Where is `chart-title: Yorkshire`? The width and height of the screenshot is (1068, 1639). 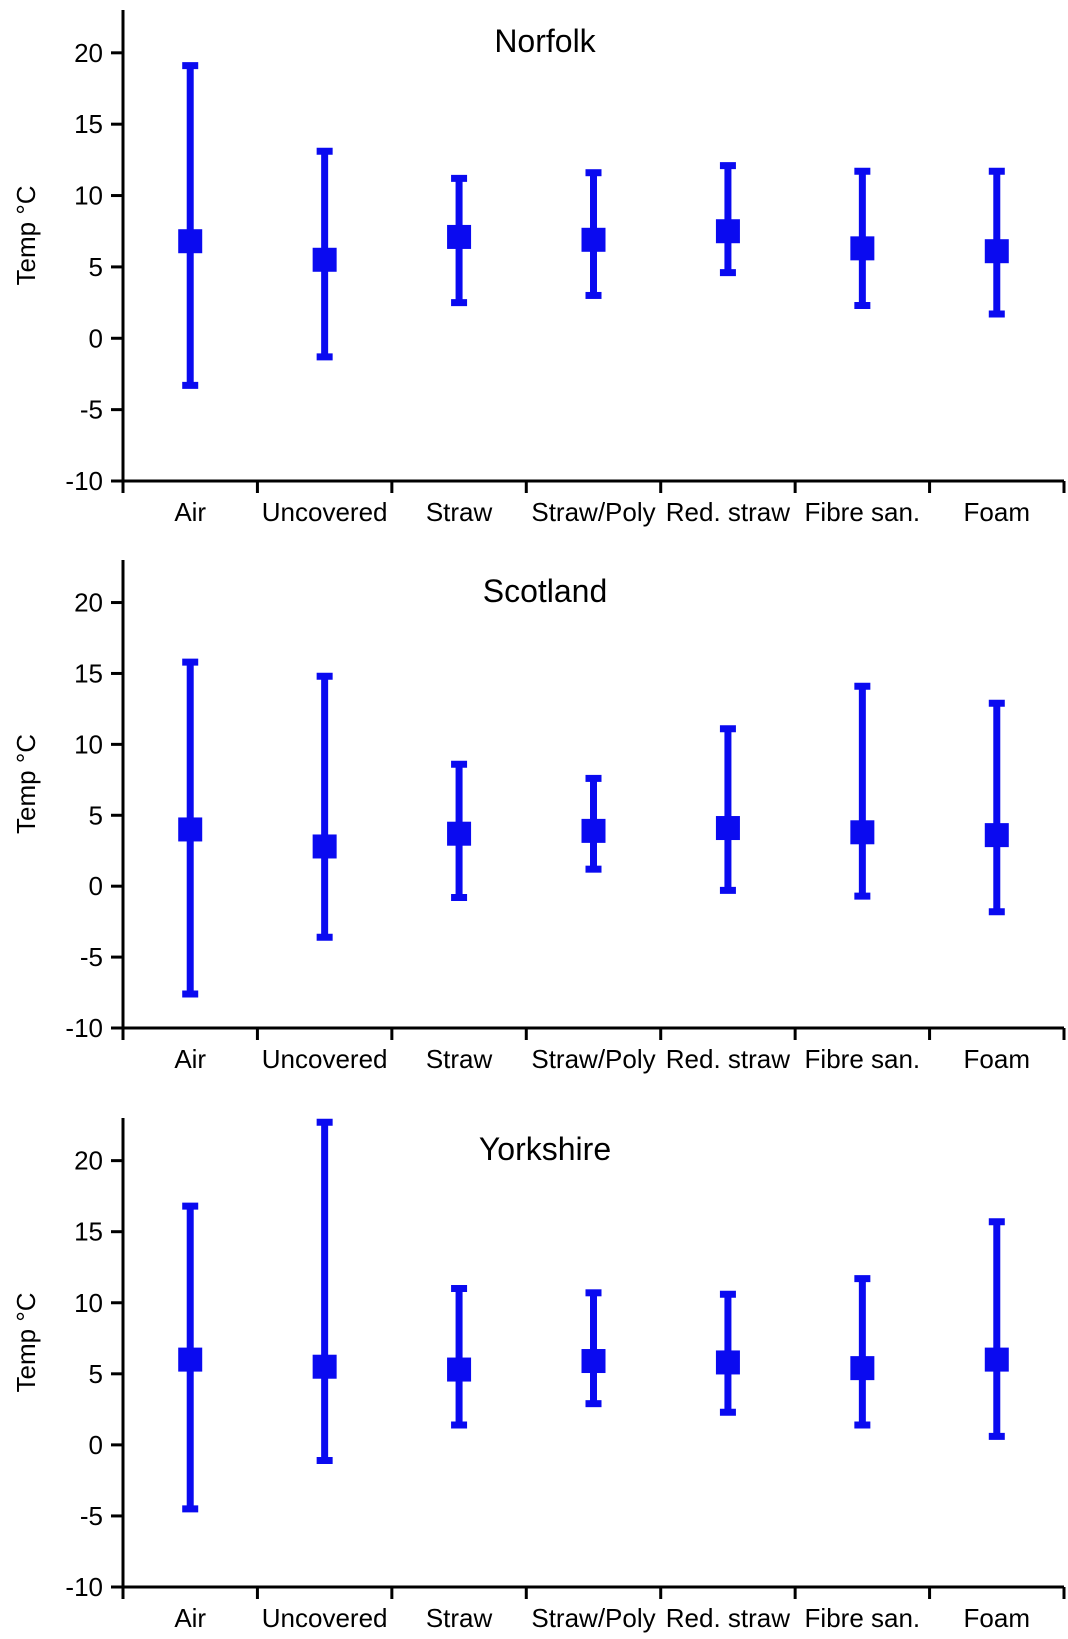
chart-title: Yorkshire is located at coordinates (545, 1149).